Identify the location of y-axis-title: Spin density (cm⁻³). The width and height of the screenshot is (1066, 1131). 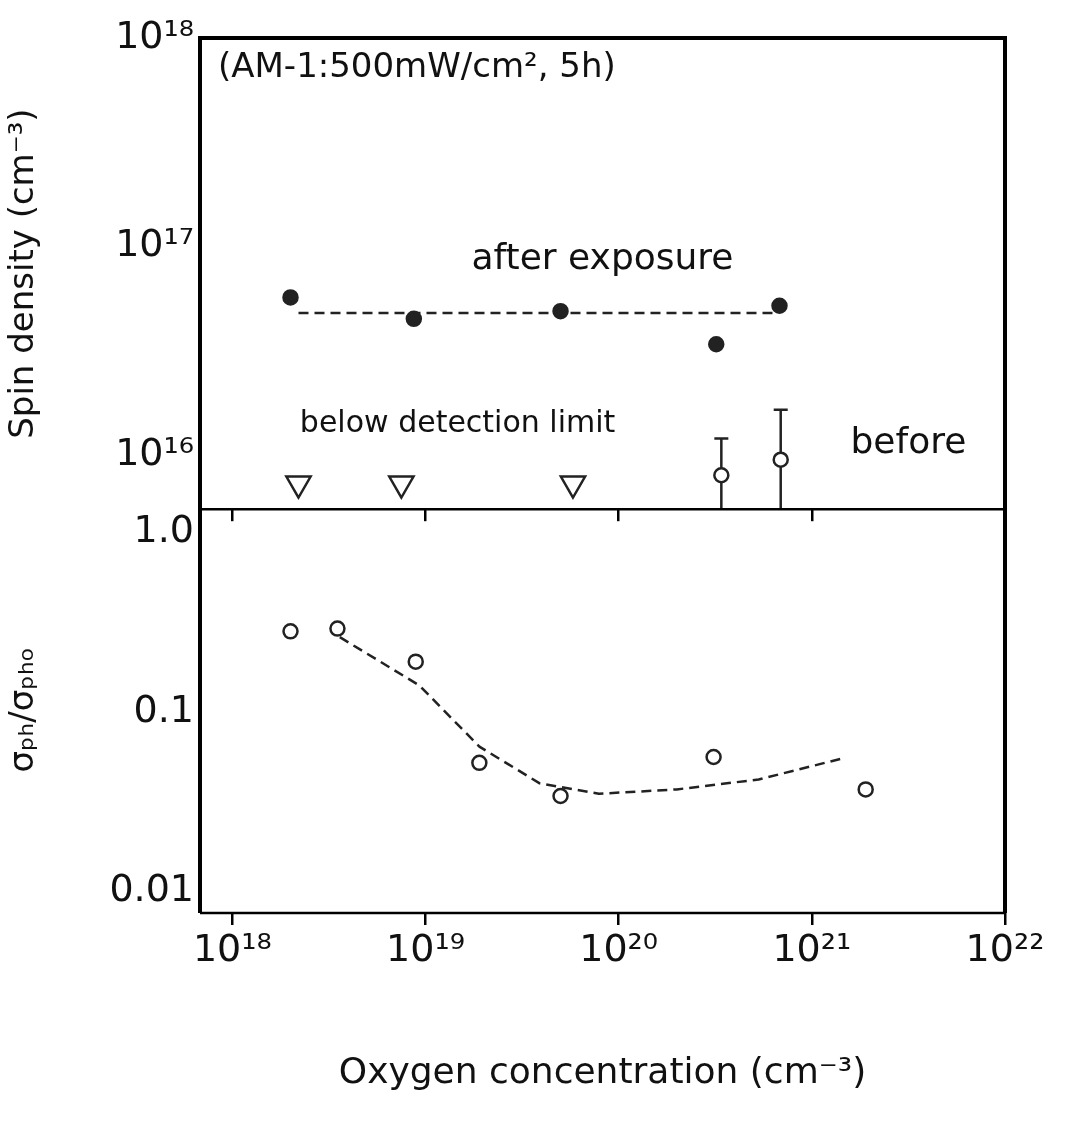
(21, 273).